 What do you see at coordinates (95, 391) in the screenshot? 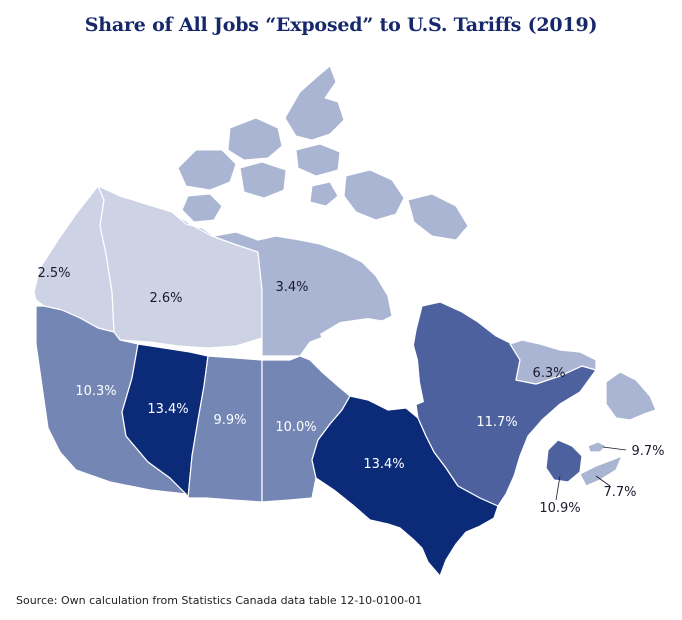
I see `label-british-columbia: 10.3%` at bounding box center [95, 391].